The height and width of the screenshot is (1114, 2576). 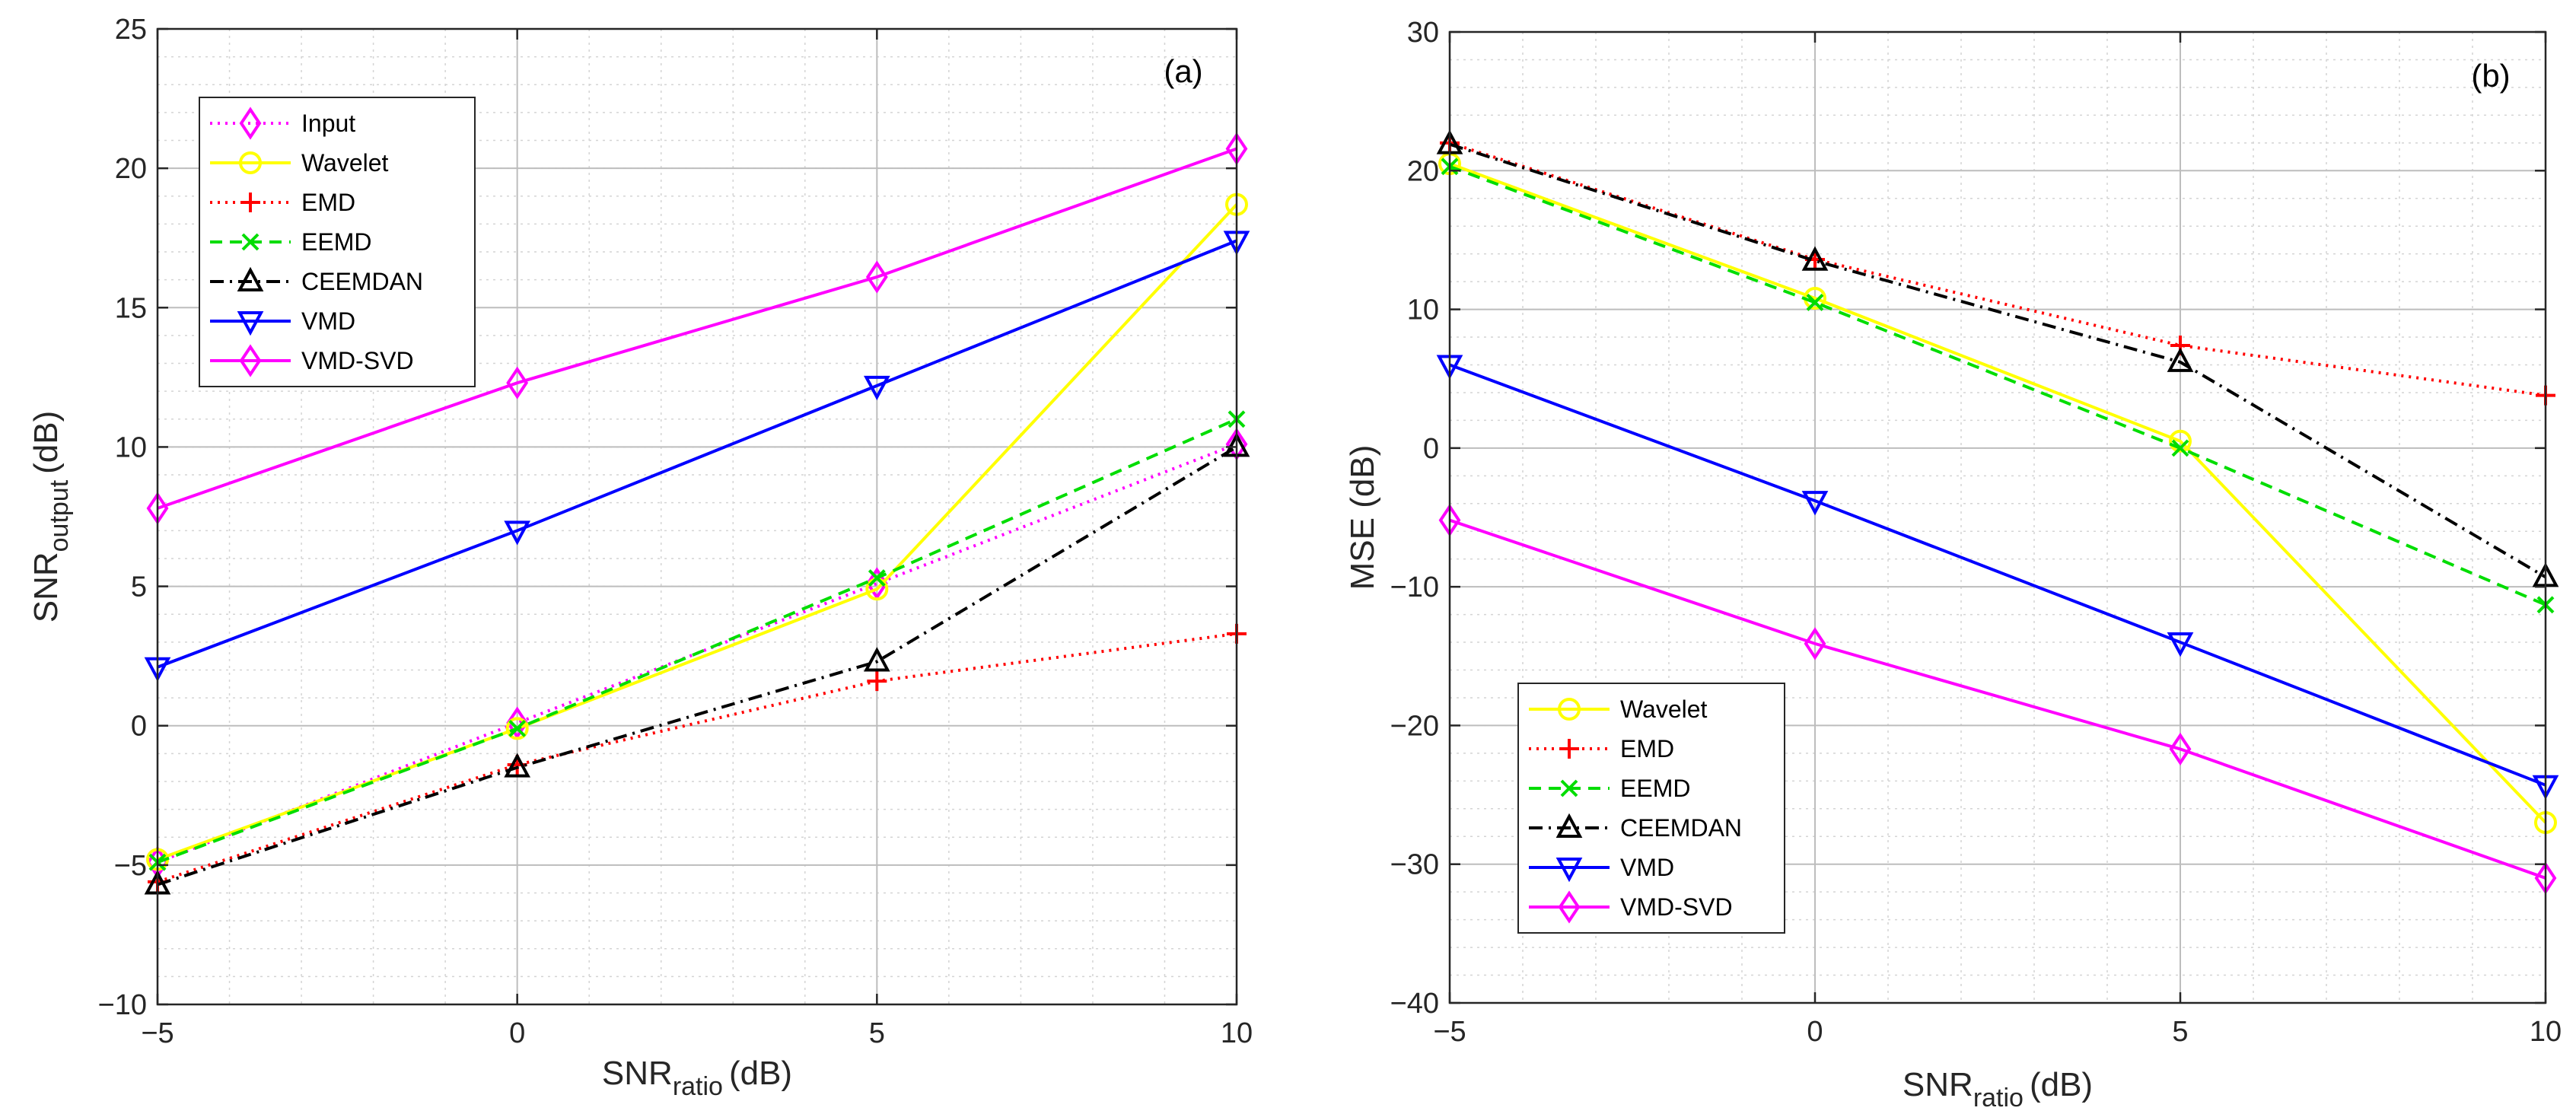 I want to click on y-axis-label: MSE (dB), so click(x=1362, y=517).